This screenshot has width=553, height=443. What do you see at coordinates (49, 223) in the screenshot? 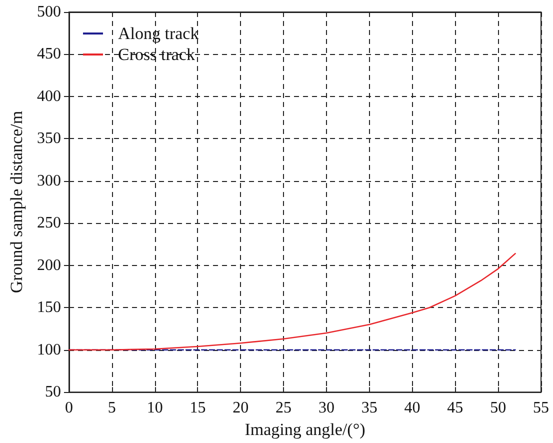
I see `y-tick-label: 250` at bounding box center [49, 223].